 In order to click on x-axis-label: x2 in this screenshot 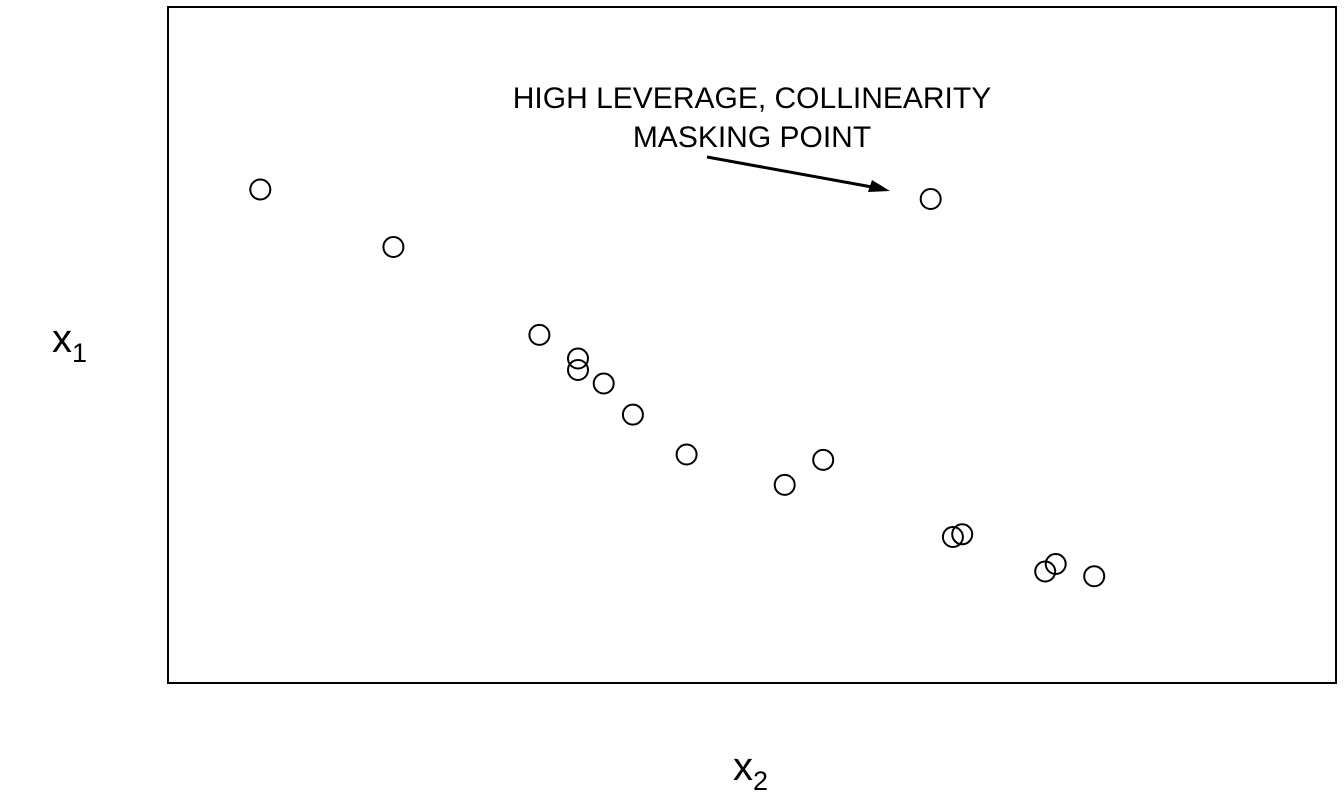, I will do `click(750, 770)`.